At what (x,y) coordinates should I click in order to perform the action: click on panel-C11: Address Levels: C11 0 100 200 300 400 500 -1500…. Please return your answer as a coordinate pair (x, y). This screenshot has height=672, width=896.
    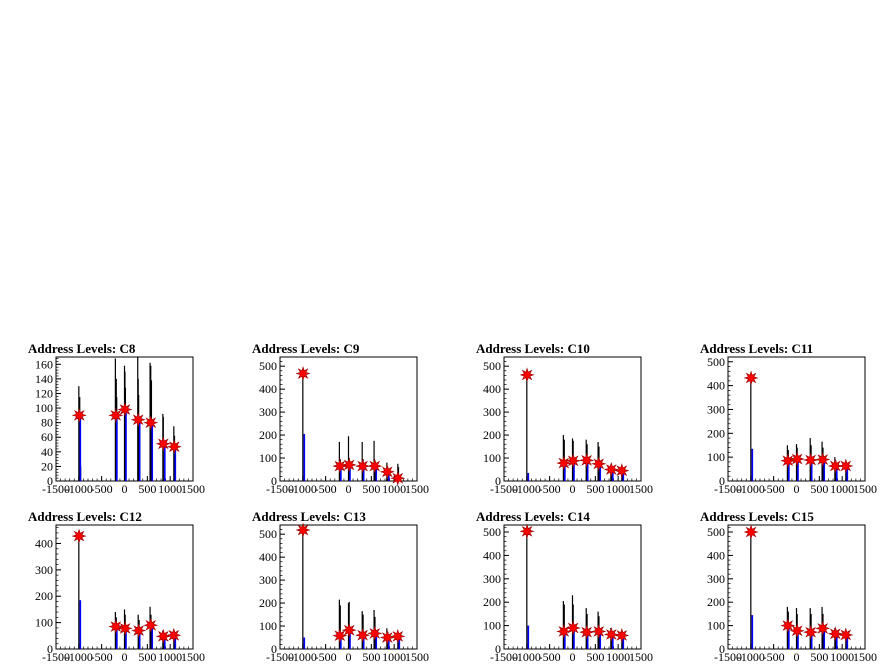
    Looking at the image, I should click on (788, 418).